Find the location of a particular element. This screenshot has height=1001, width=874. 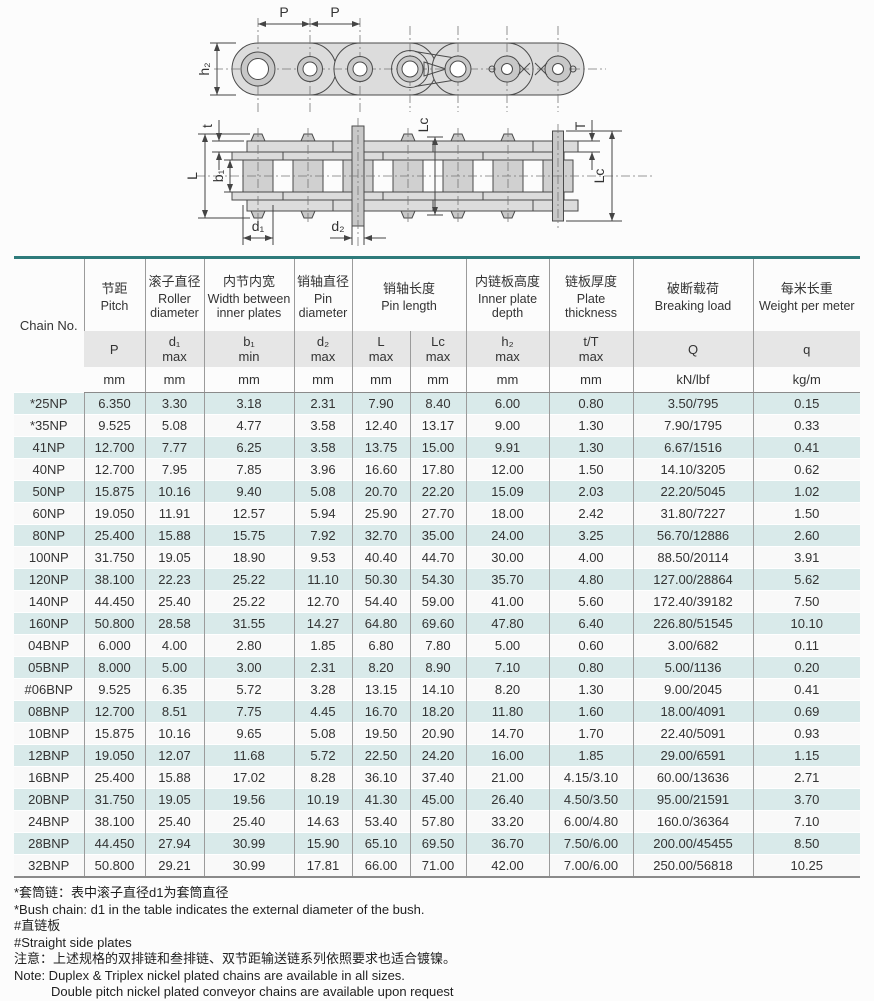

cell-value: 5.08 is located at coordinates (322, 491).